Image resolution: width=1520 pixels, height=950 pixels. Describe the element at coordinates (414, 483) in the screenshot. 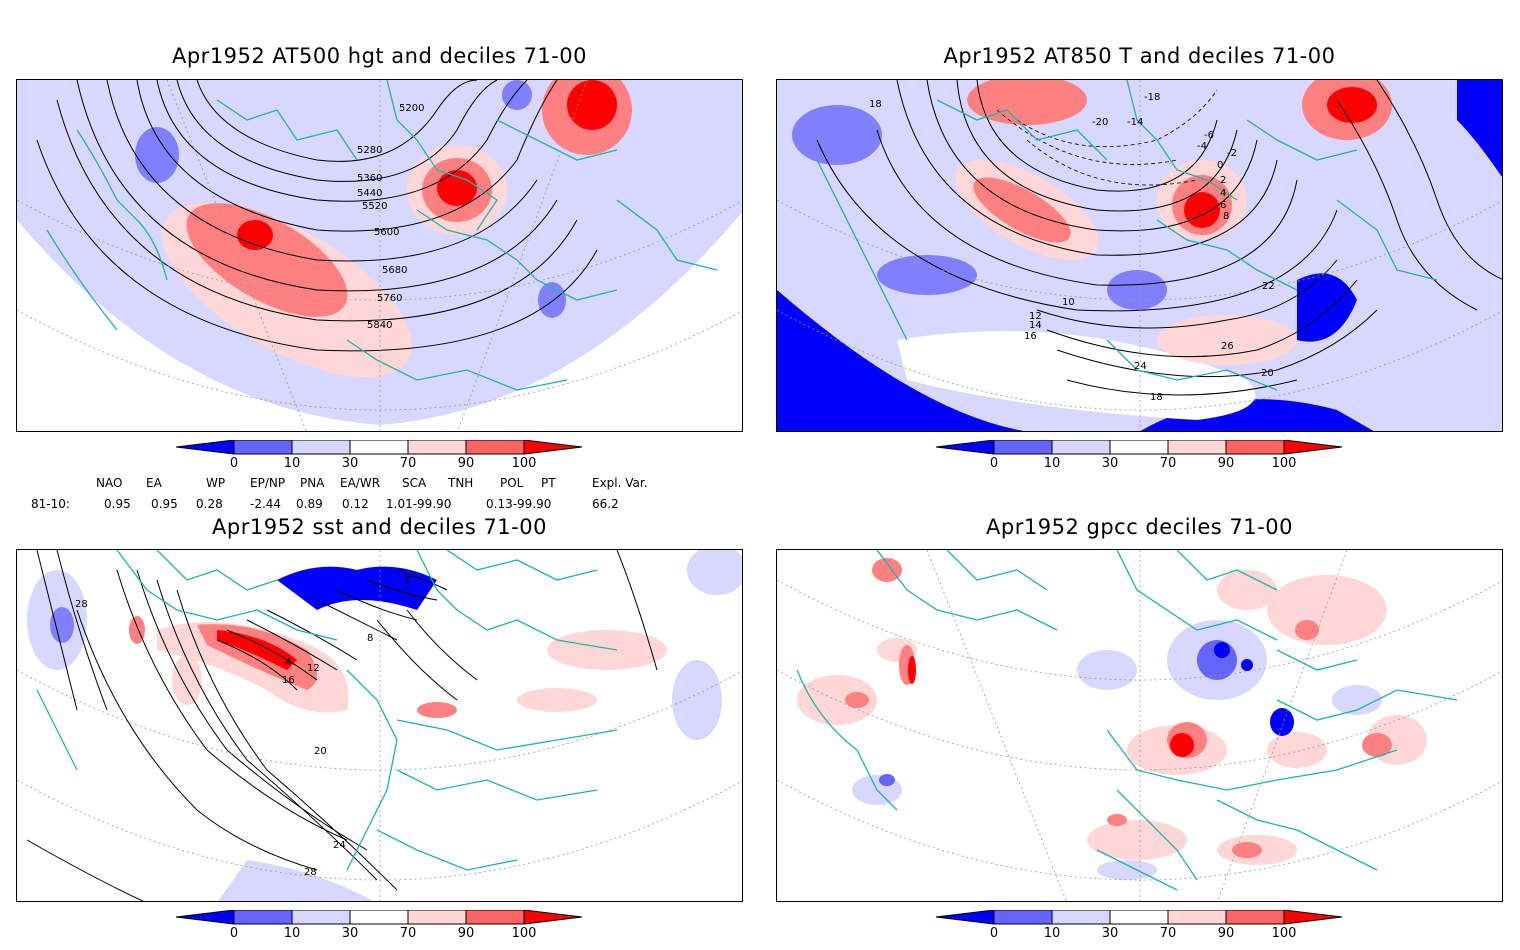

I see `tele-header: SCA` at that location.